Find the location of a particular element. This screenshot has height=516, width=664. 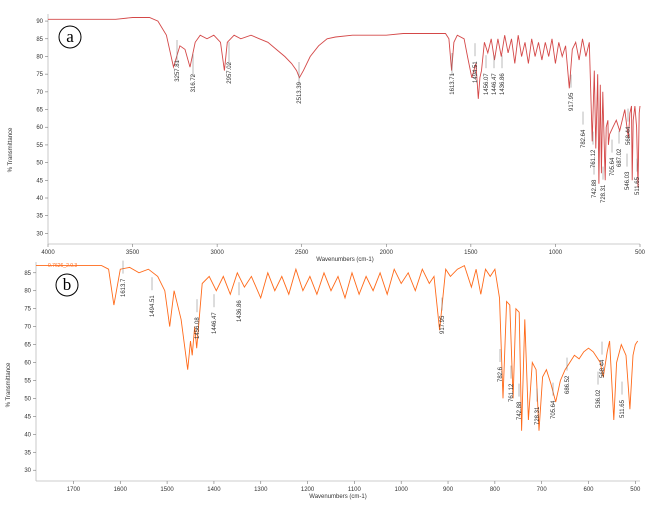

panel-a-peak-label: 1436.86 is located at coordinates (503, 84).